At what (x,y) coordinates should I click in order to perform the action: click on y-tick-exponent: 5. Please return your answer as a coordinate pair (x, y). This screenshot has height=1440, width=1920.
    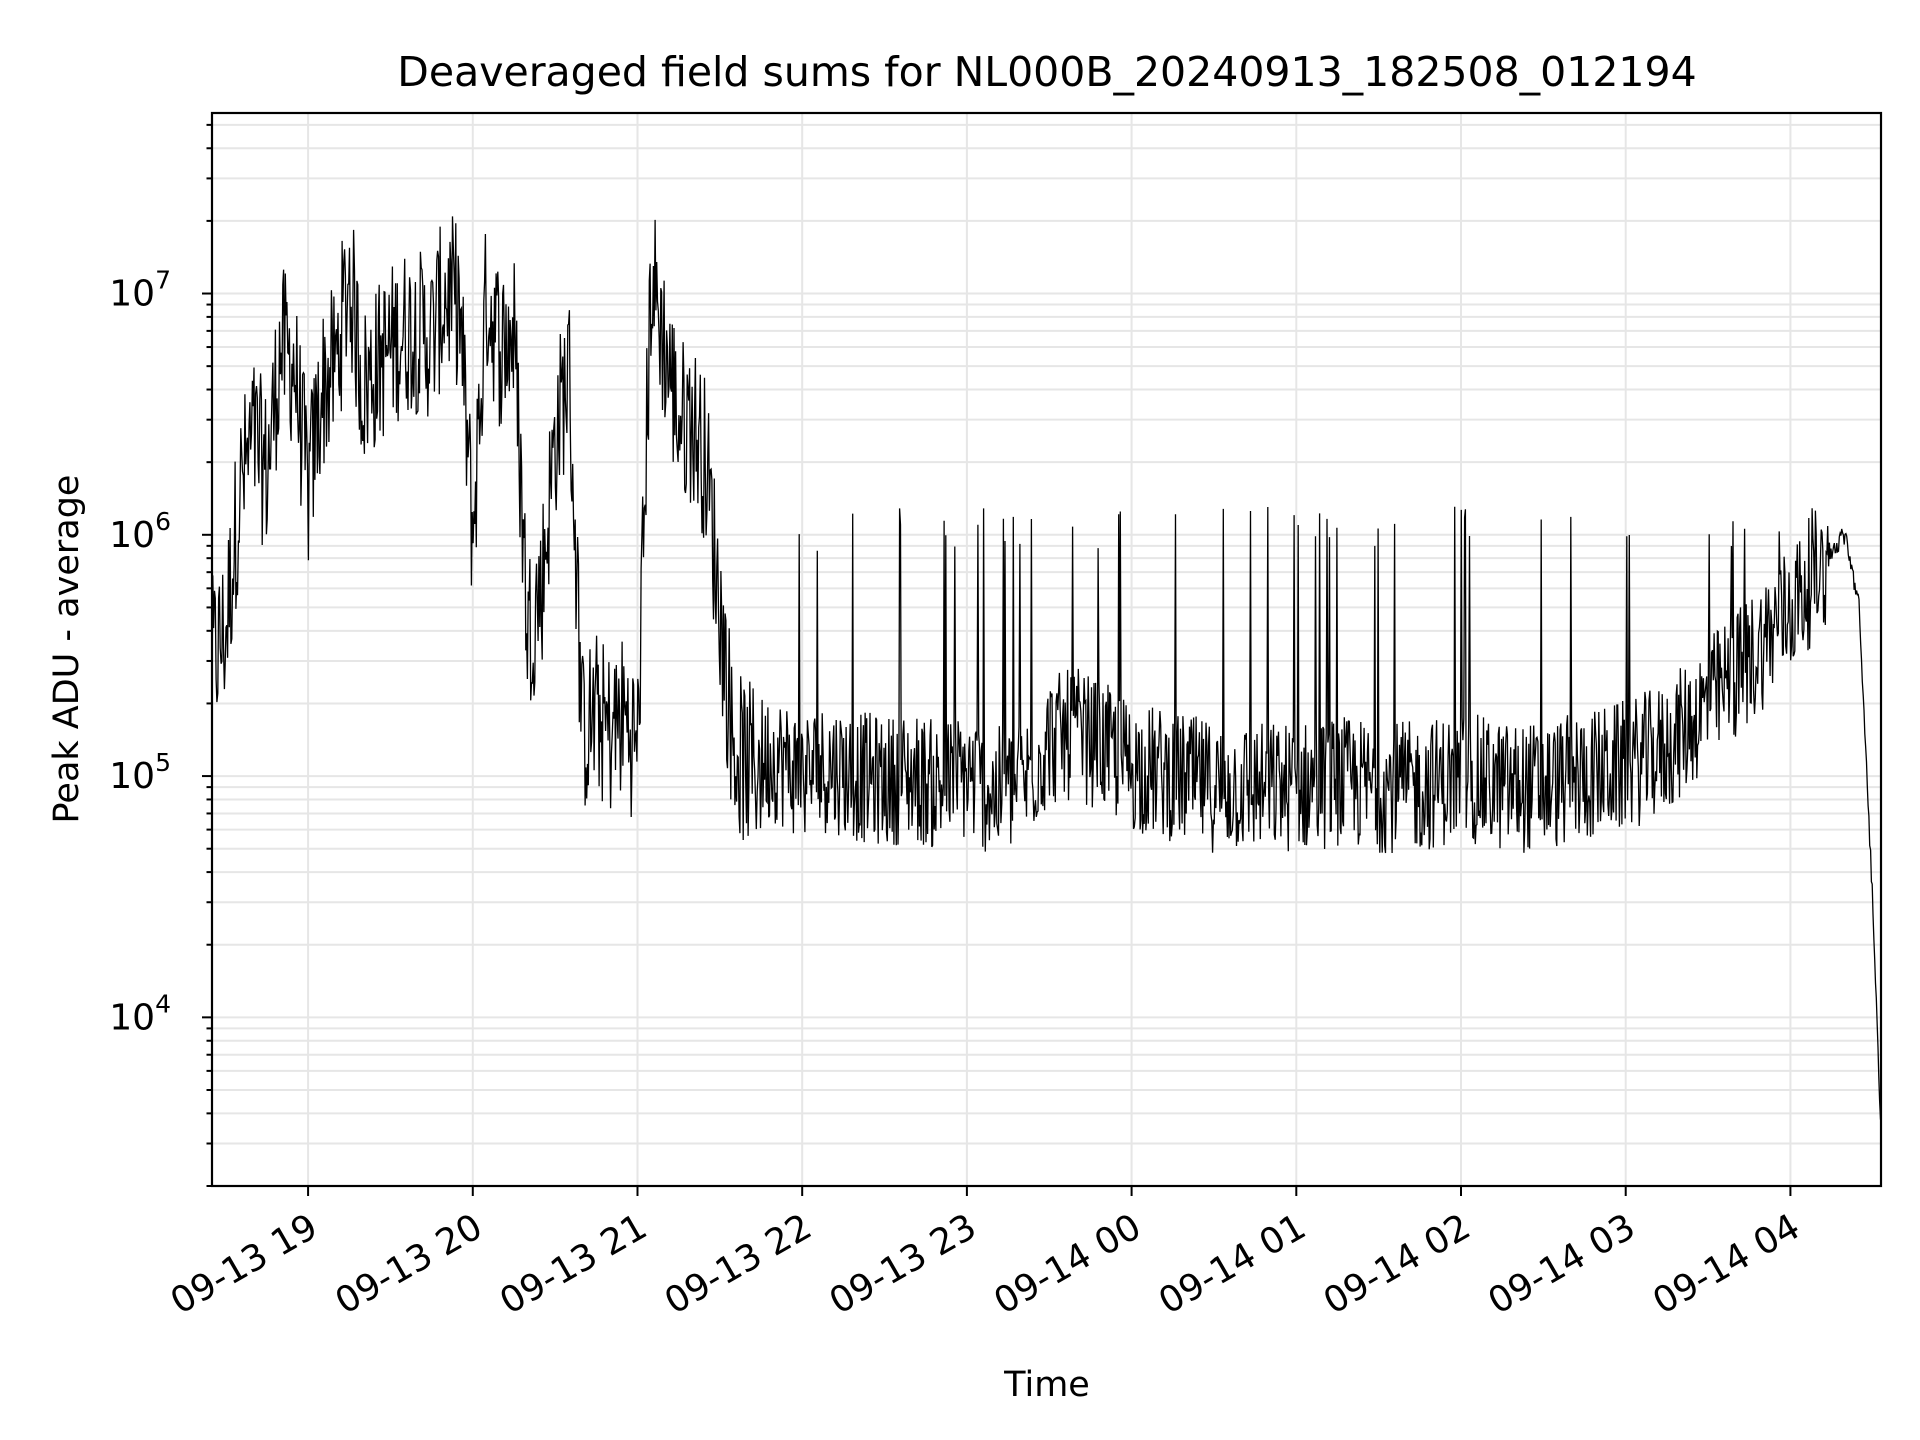
    Looking at the image, I should click on (163, 762).